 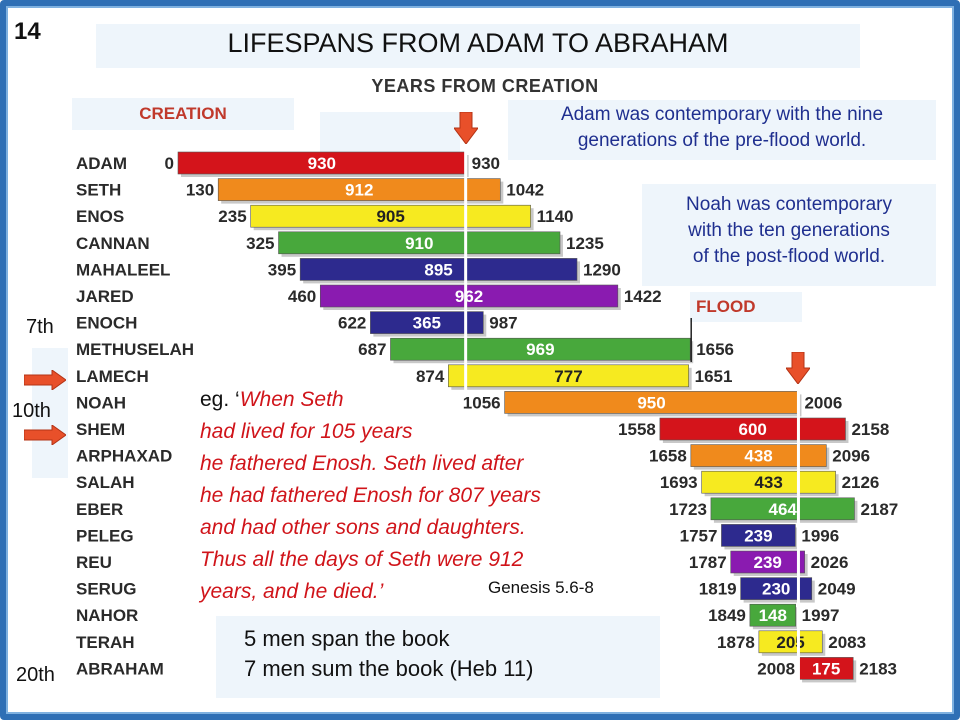 What do you see at coordinates (643, 296) in the screenshot?
I see `end-year-label: 1422` at bounding box center [643, 296].